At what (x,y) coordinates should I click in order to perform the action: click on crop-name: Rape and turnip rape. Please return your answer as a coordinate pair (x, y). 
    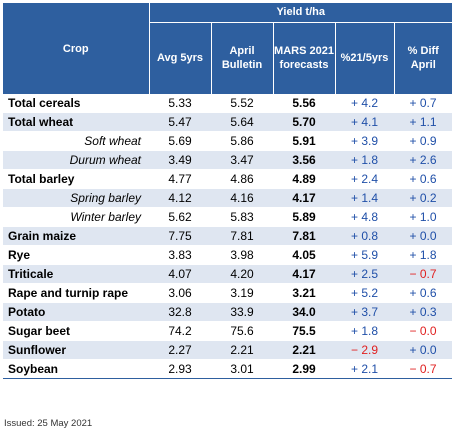
    Looking at the image, I should click on (76, 293).